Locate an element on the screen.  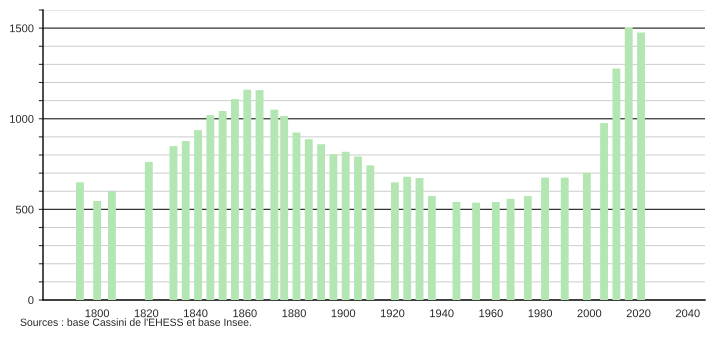
x-tick-label: 1820 is located at coordinates (146, 313).